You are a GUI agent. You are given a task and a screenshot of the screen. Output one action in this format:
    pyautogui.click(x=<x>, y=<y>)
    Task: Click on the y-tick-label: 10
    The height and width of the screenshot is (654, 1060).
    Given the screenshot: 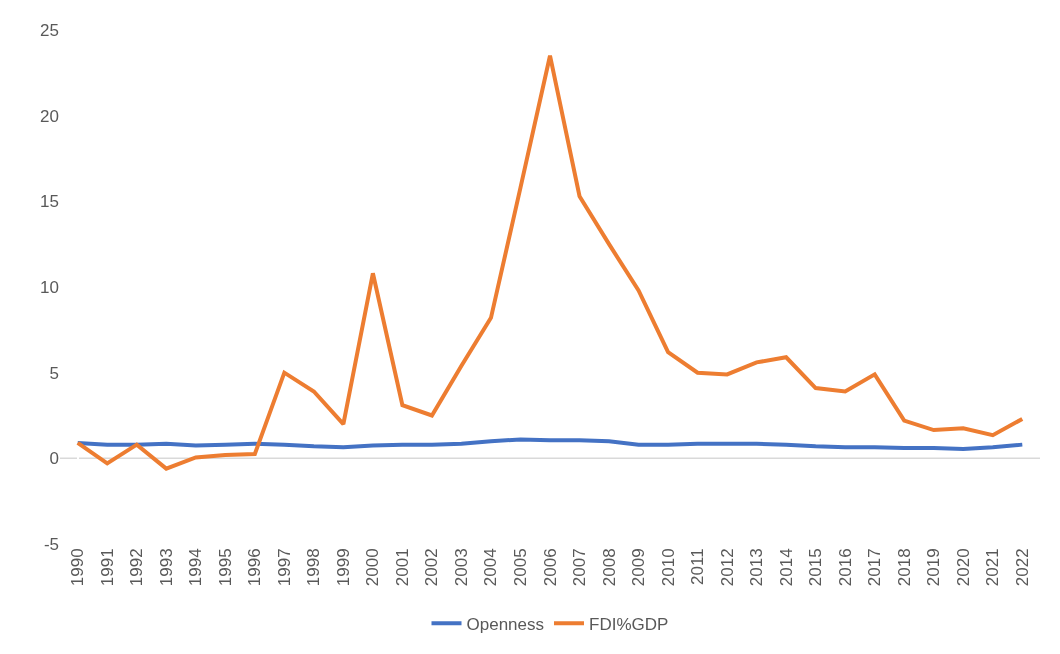 What is the action you would take?
    pyautogui.click(x=49, y=287)
    